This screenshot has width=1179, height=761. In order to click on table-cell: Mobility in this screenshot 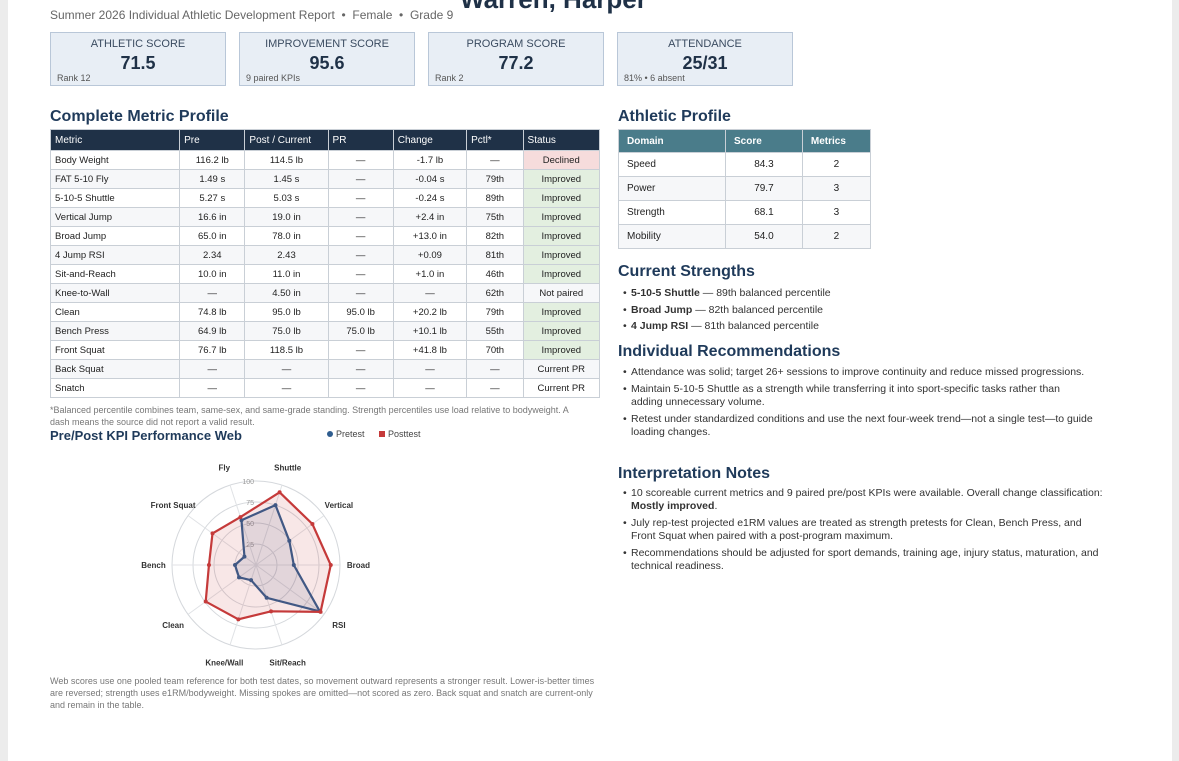, I will do `click(672, 236)`.